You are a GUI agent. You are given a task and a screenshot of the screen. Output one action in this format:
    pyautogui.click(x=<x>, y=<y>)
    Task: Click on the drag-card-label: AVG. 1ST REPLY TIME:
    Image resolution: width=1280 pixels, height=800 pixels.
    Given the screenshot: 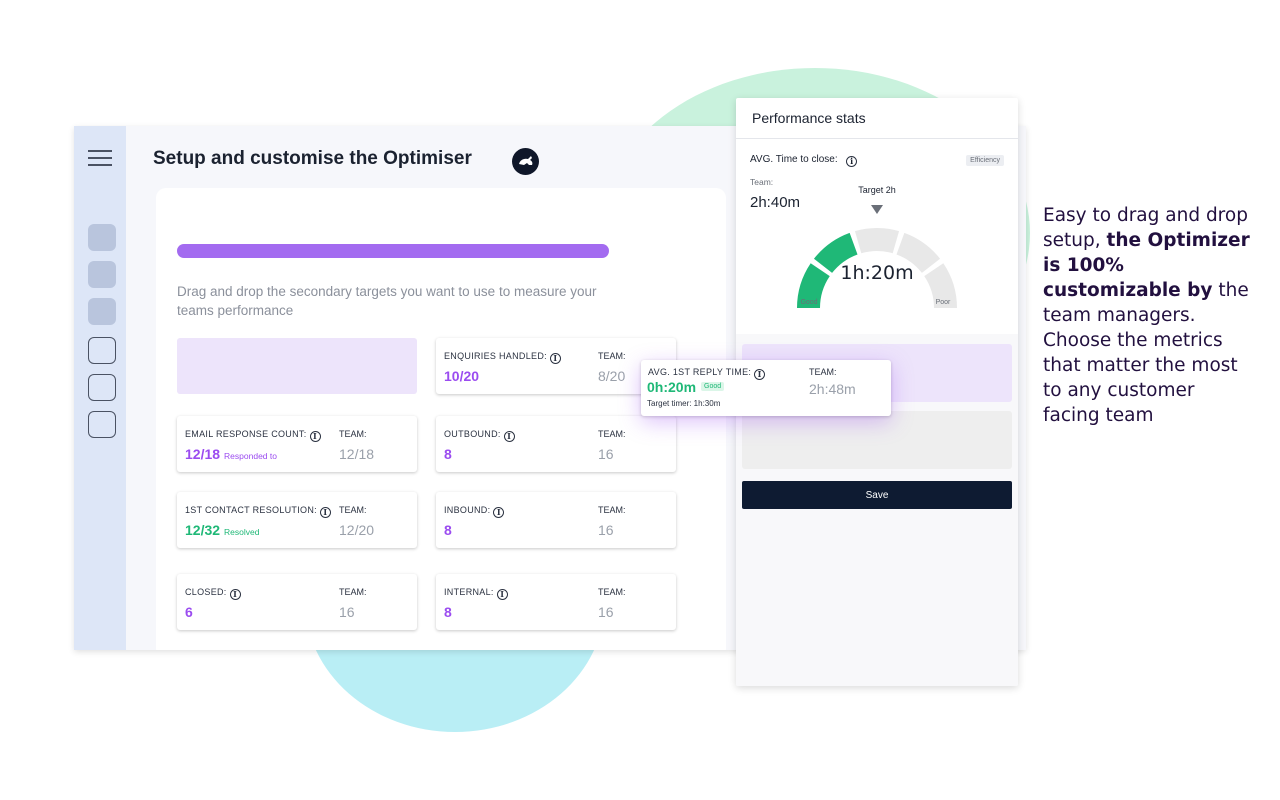 What is the action you would take?
    pyautogui.click(x=700, y=372)
    